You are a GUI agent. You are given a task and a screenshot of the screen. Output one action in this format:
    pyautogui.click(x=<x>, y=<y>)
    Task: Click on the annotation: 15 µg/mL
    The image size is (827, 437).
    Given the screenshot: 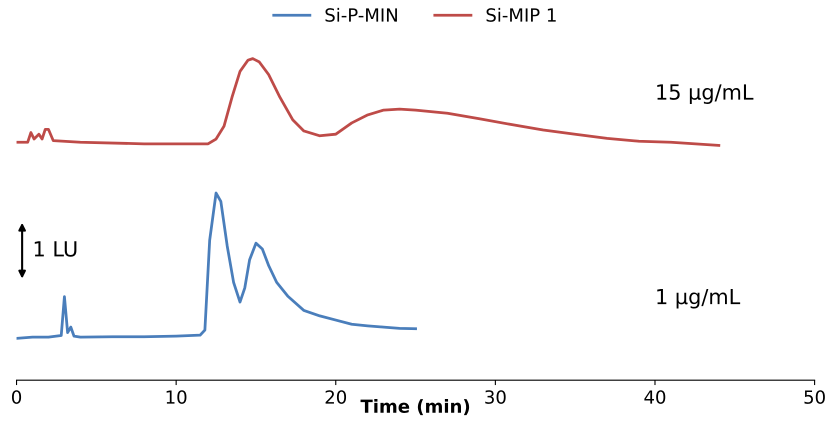 What is the action you would take?
    pyautogui.click(x=705, y=94)
    